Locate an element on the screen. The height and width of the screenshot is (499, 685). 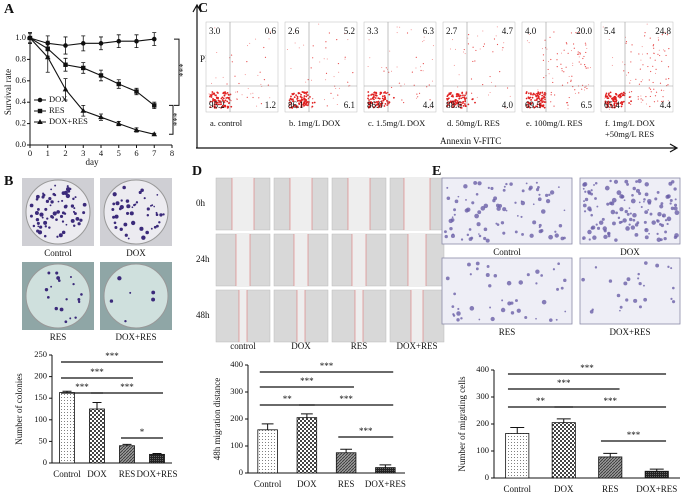
y-tick-label: 400 is located at coordinates (482, 369).